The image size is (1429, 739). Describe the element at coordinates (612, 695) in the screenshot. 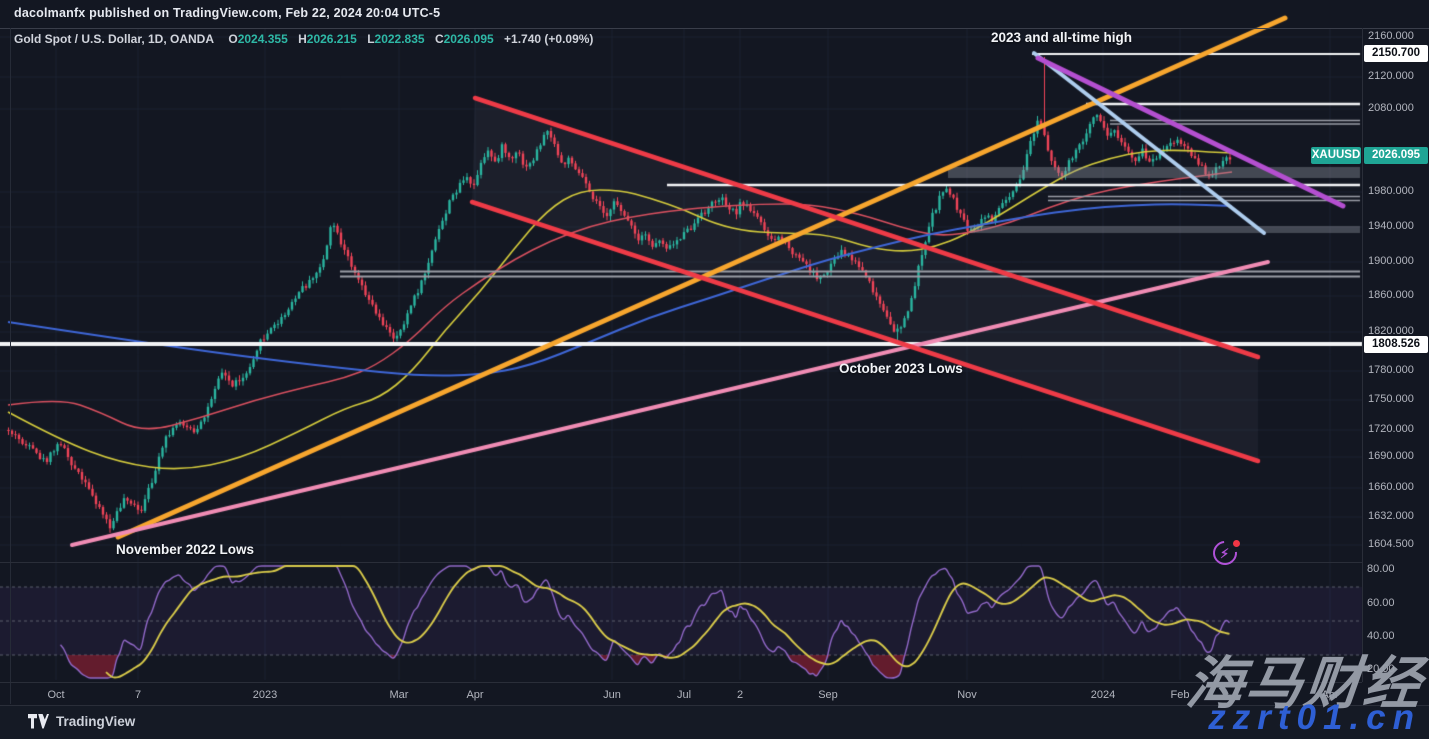

I see `time-axis-tick: Jun` at that location.